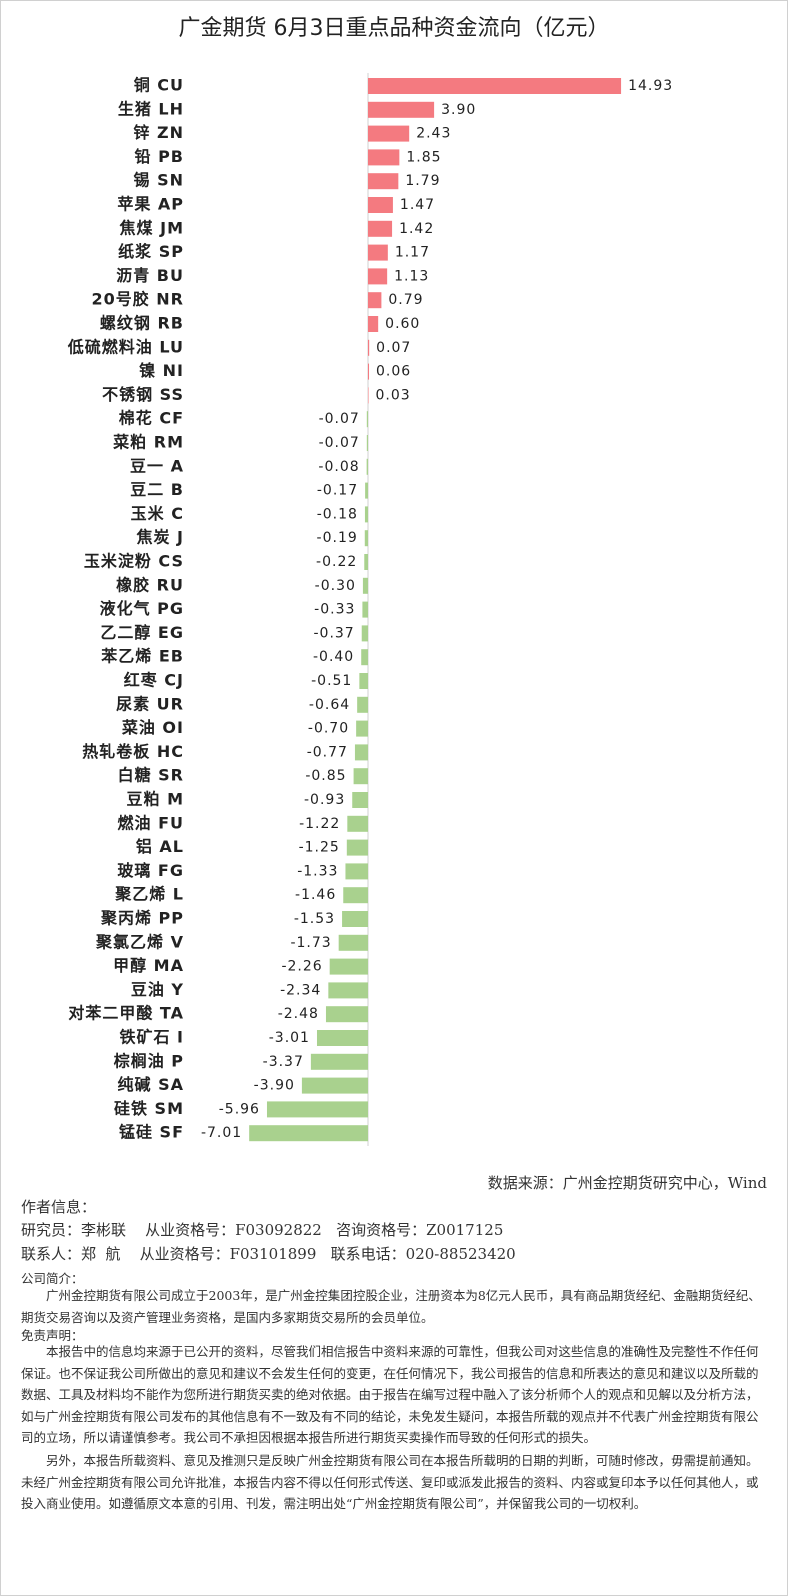 This screenshot has height=1596, width=788. Describe the element at coordinates (319, 848) in the screenshot. I see `value-label: -1.25` at that location.